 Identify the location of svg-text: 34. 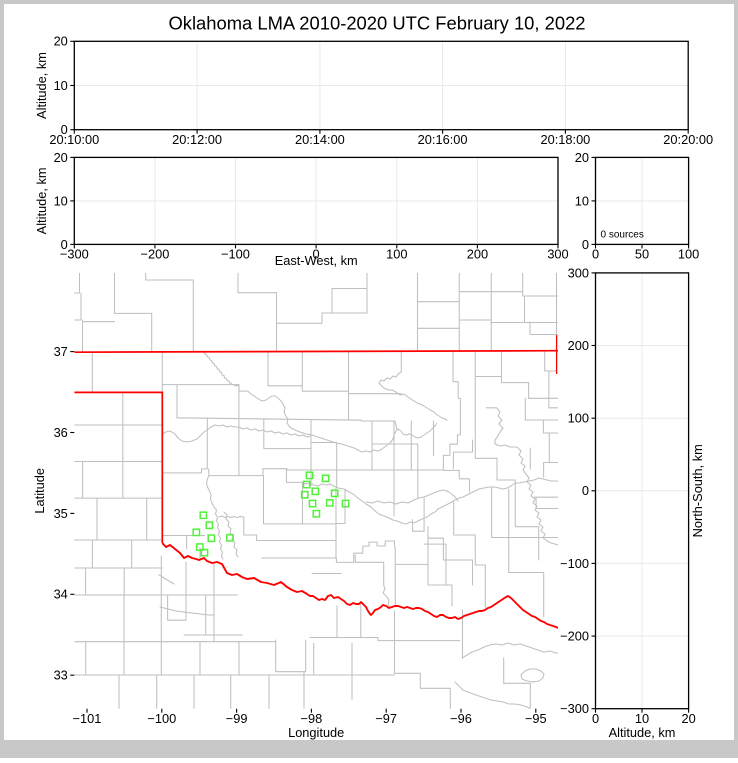
(61, 594).